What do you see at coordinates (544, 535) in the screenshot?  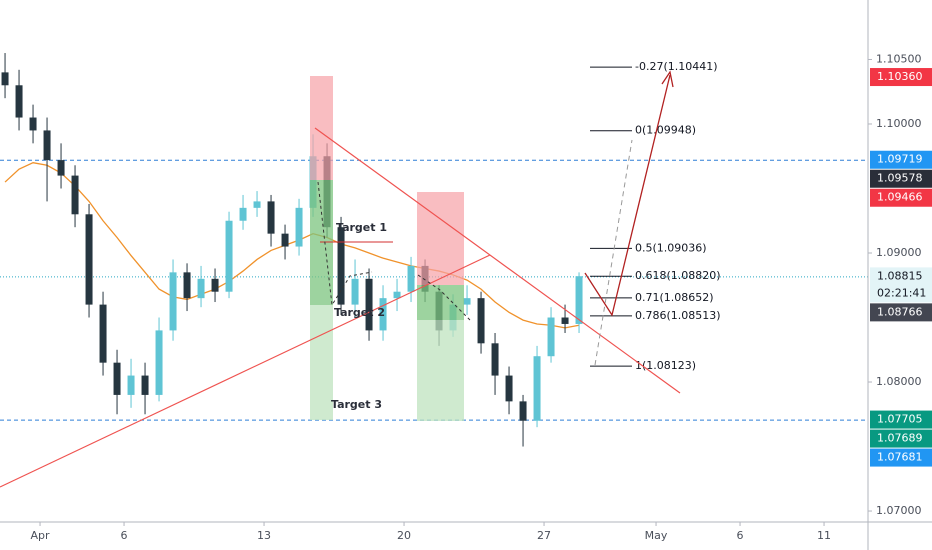 I see `x-tick-label: 27` at bounding box center [544, 535].